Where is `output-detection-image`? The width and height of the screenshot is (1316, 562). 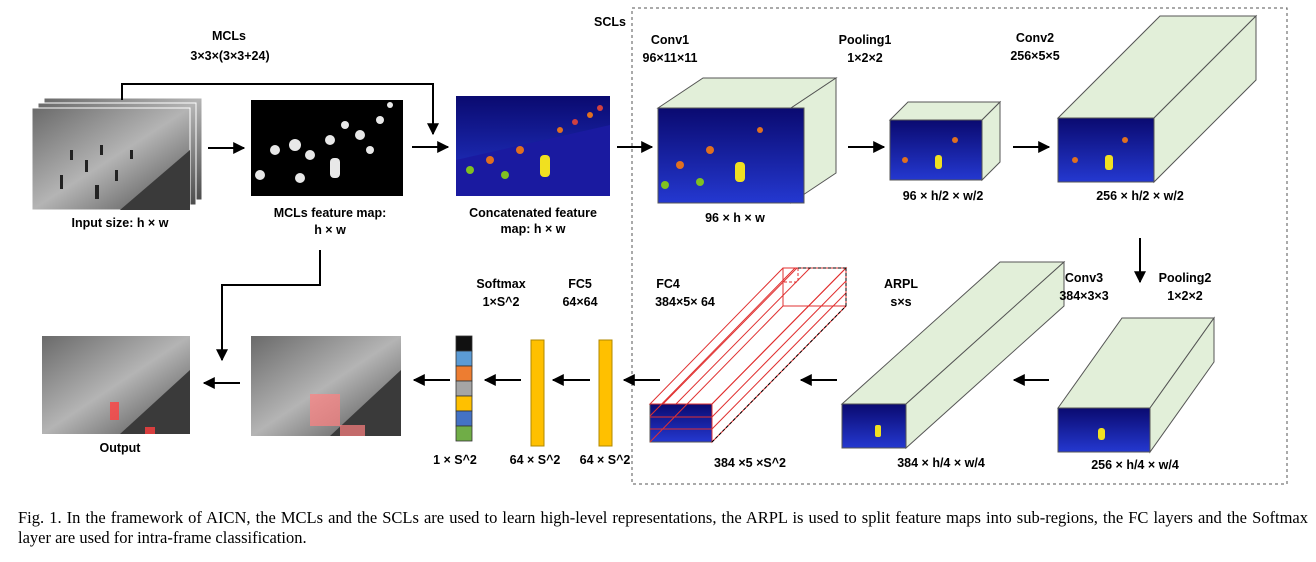 output-detection-image is located at coordinates (326, 386).